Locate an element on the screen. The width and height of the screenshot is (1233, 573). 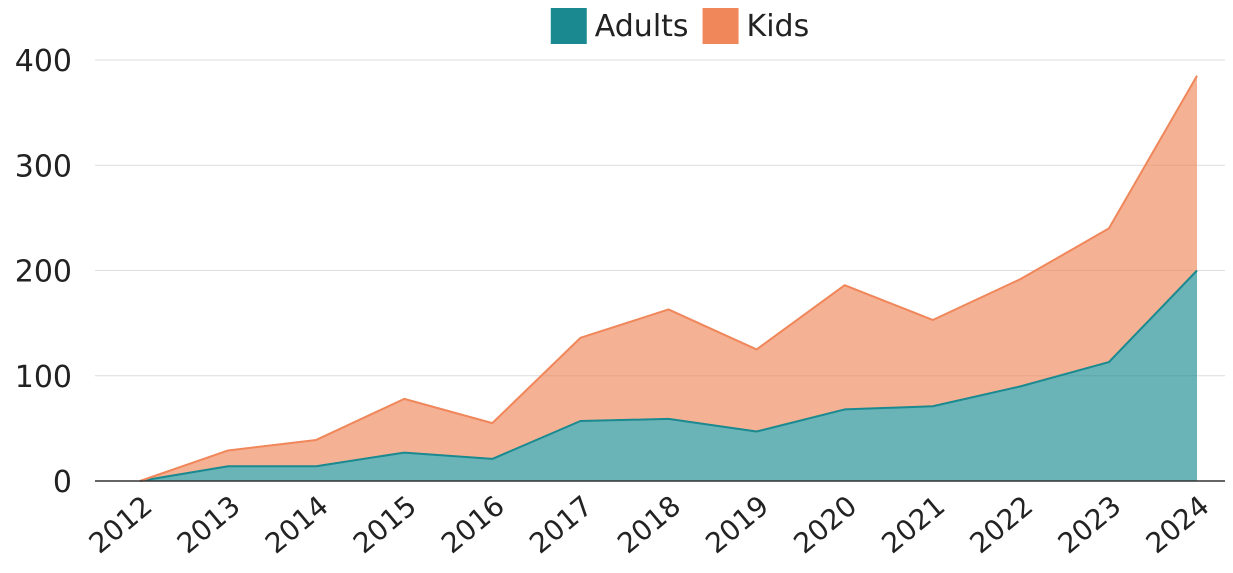
y-tick-label-300: 300 is located at coordinates (43, 166).